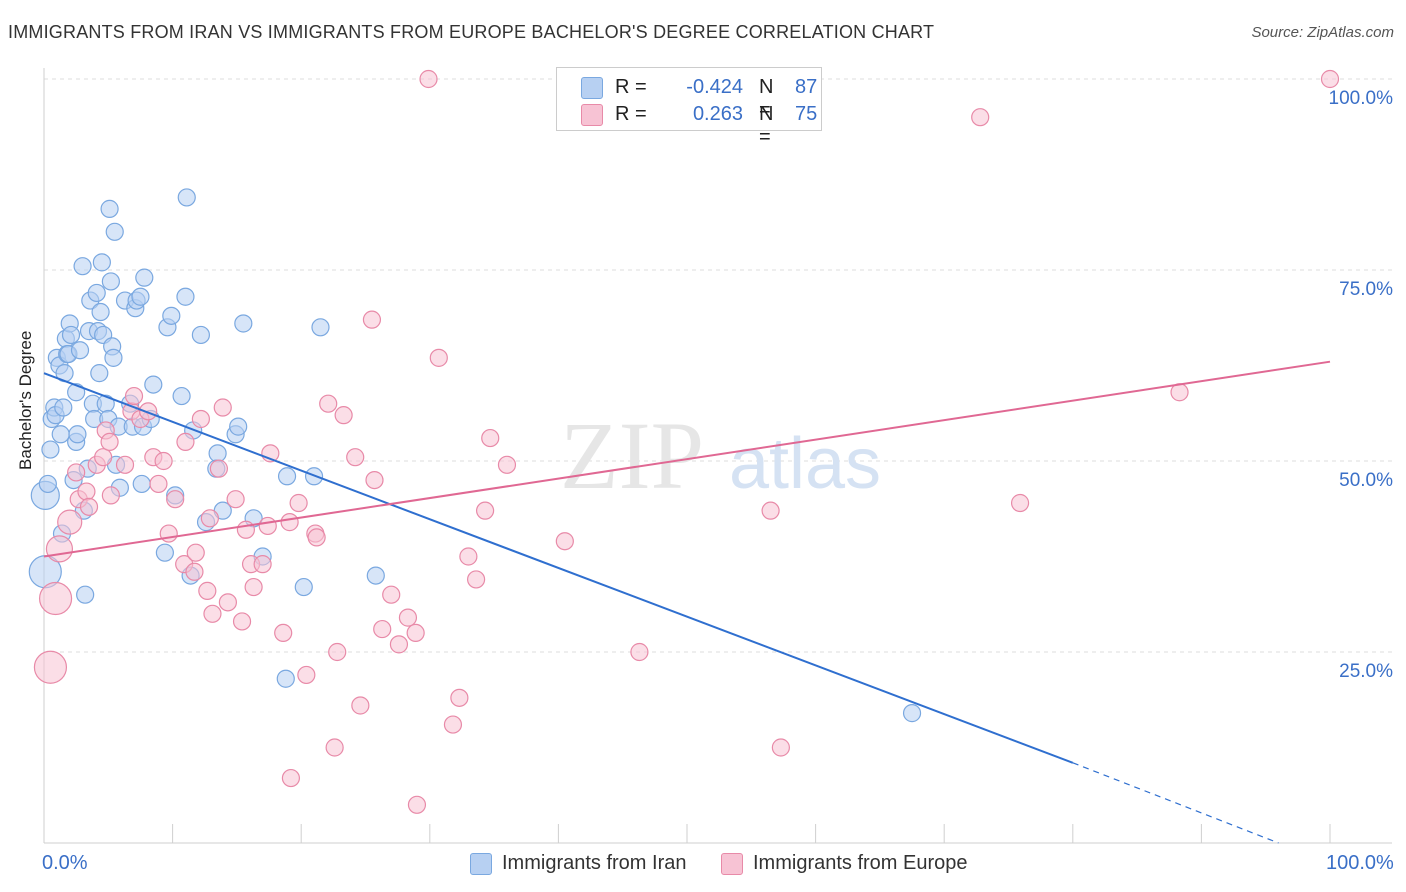 This screenshot has width=1406, height=892. What do you see at coordinates (592, 115) in the screenshot?
I see `europe-swatch` at bounding box center [592, 115].